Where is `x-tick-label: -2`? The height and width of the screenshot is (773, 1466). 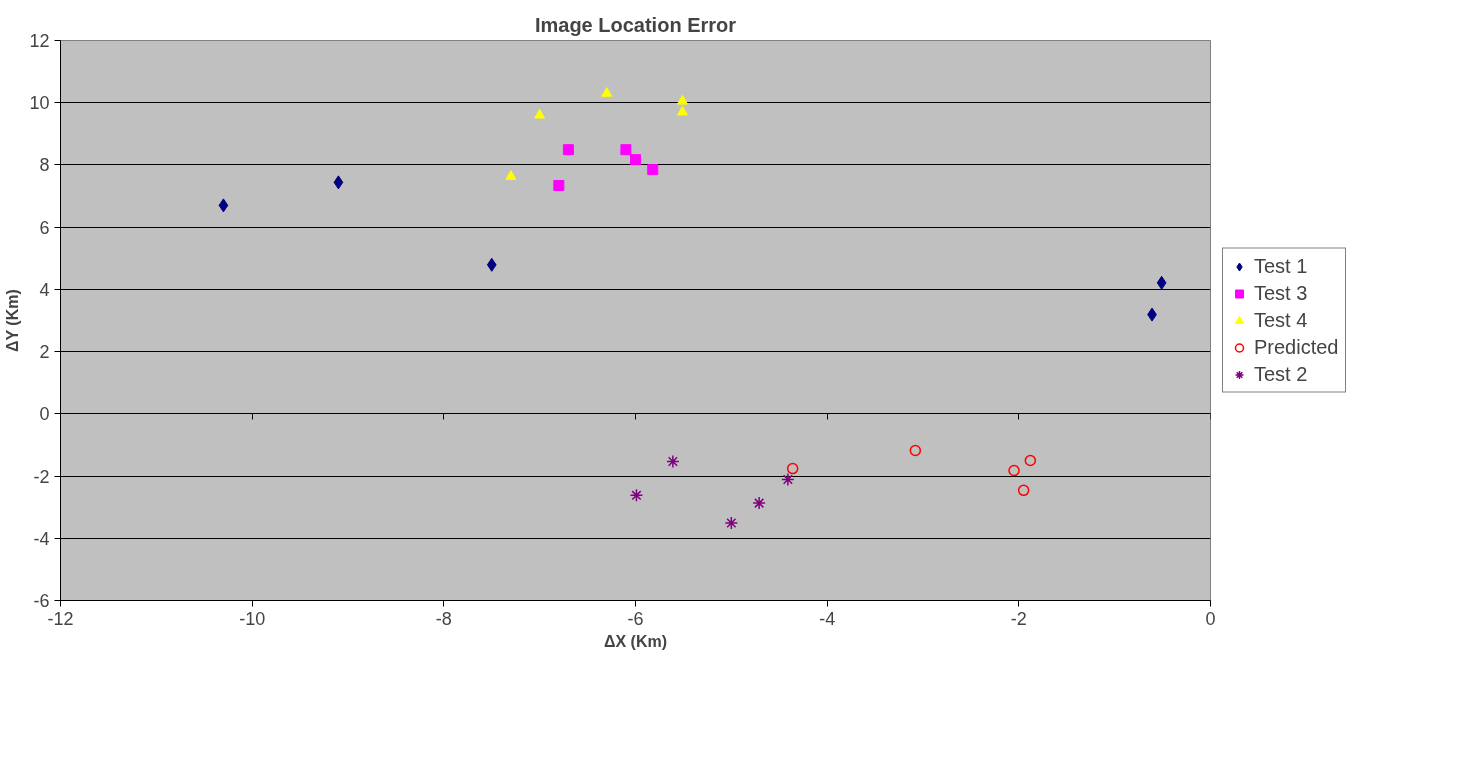 x-tick-label: -2 is located at coordinates (1018, 618).